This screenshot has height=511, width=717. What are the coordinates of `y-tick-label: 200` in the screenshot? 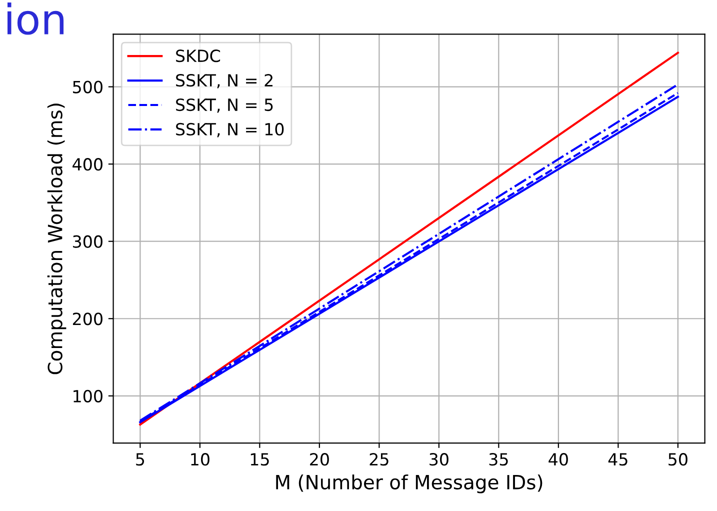 It's located at (87, 319).